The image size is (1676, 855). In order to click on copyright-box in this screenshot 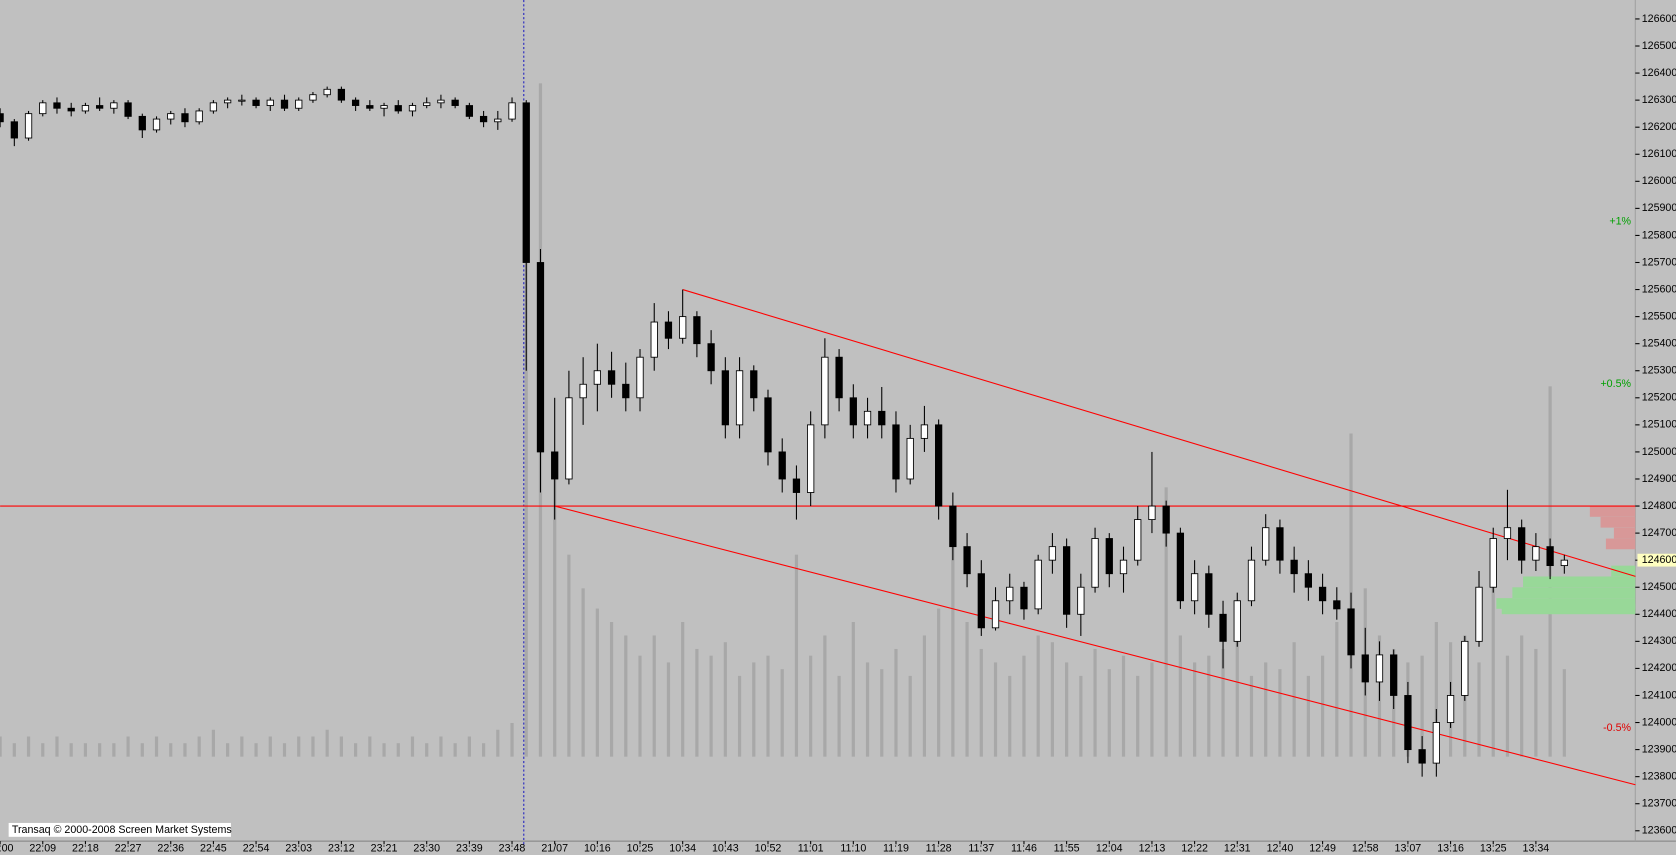, I will do `click(119, 829)`.